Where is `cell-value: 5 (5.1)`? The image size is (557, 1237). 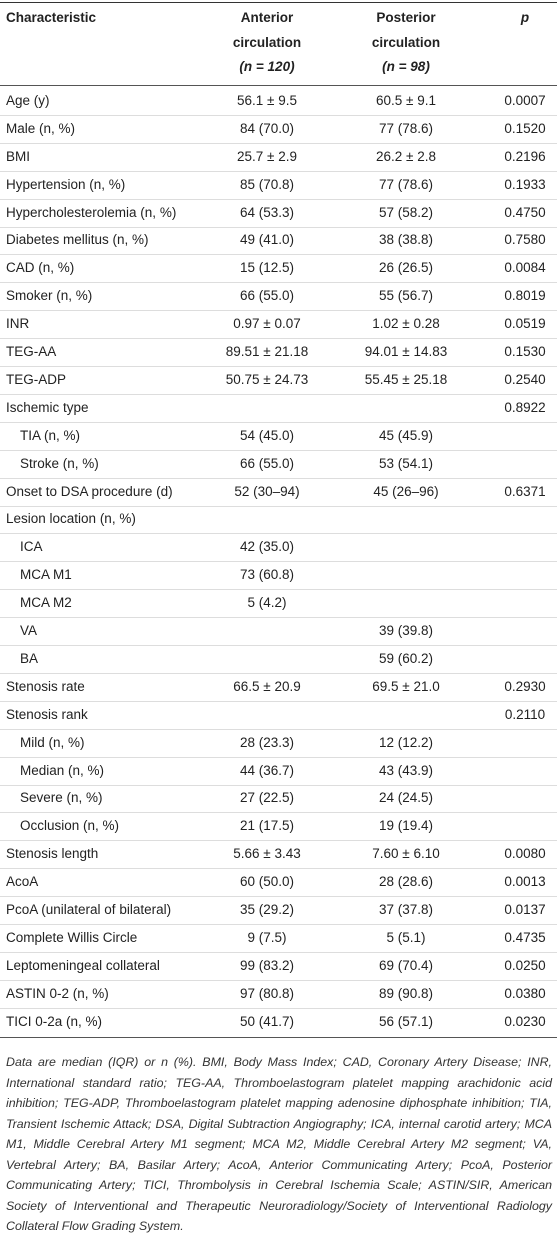
cell-value: 5 (5.1) is located at coordinates (406, 937).